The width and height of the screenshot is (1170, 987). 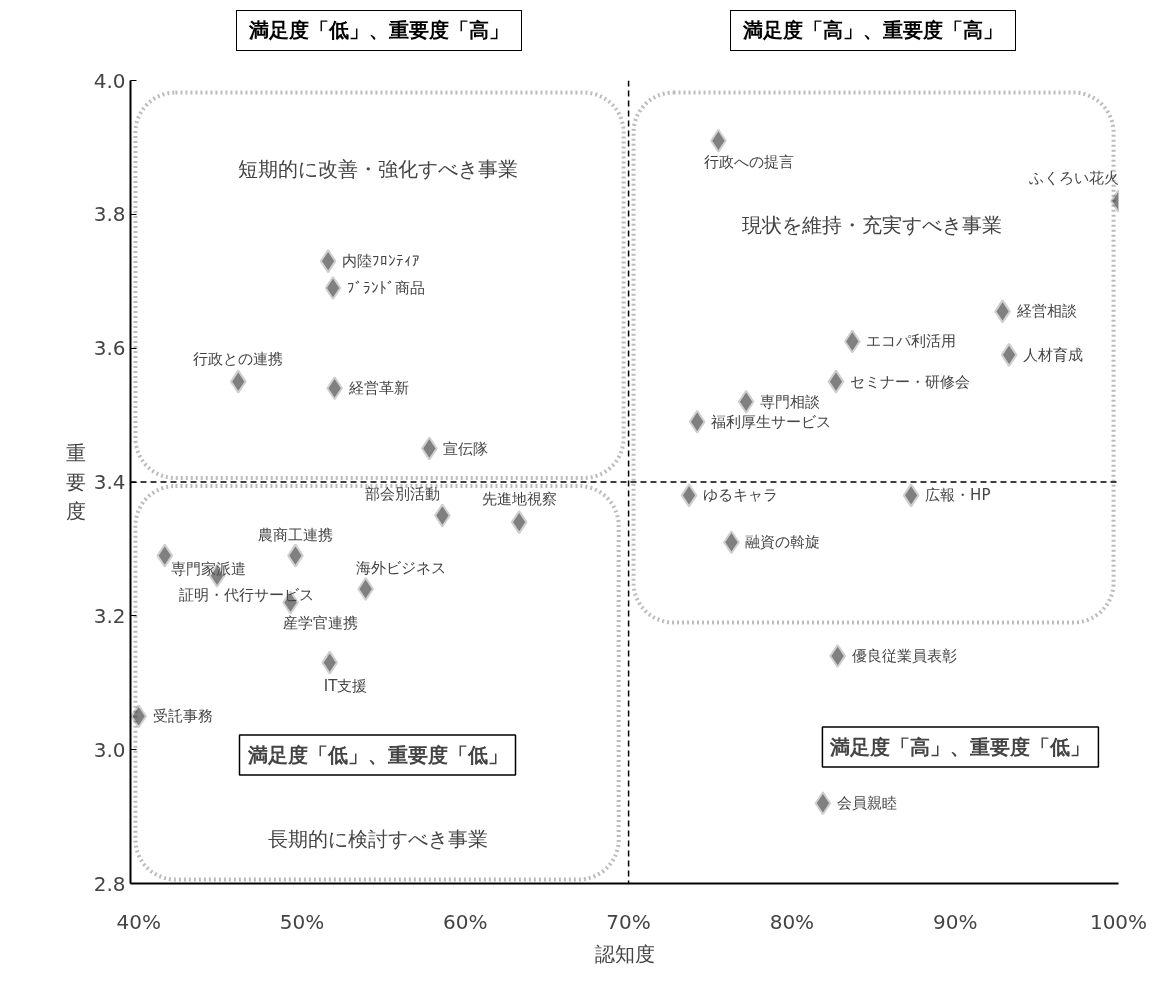 I want to click on annotation: 満足度「高」、重要度「低」, so click(x=960, y=746).